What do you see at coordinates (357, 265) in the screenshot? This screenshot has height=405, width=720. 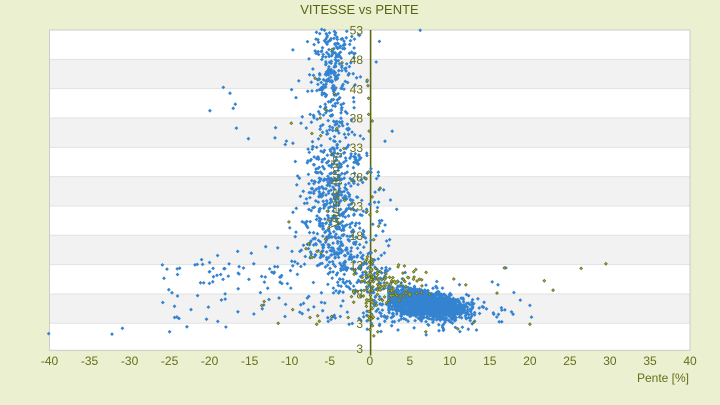 I see `svg-text: 13` at bounding box center [357, 265].